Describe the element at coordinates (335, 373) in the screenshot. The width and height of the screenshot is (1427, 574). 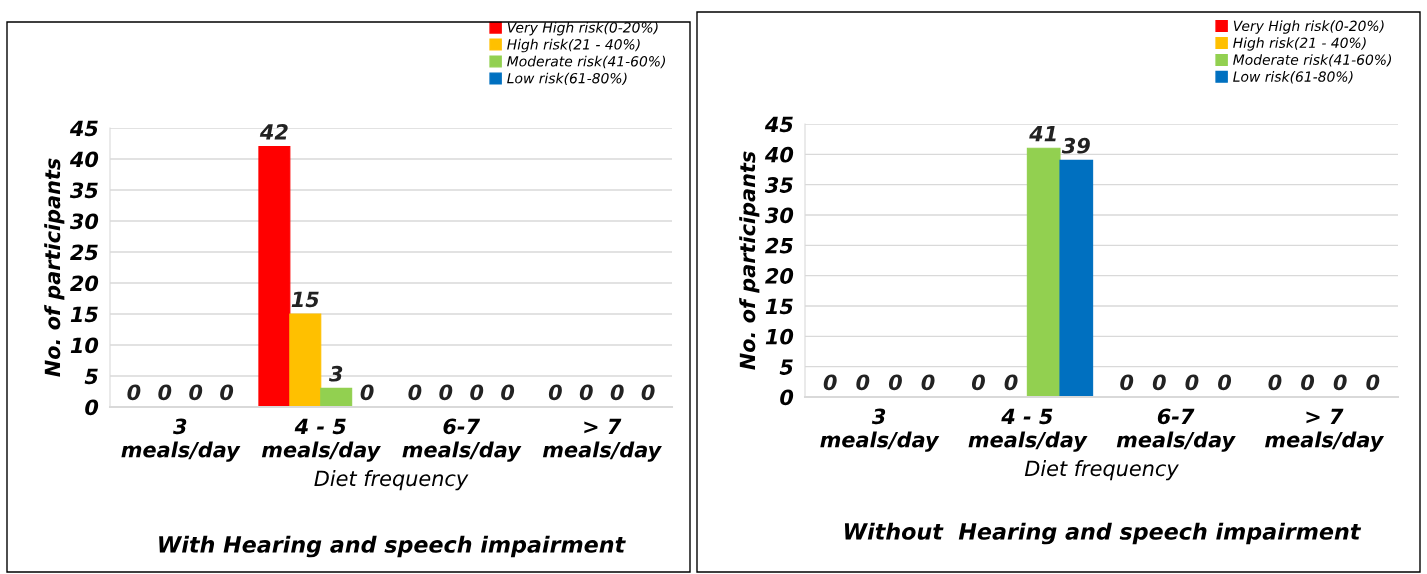
I see `data-label: 3` at that location.